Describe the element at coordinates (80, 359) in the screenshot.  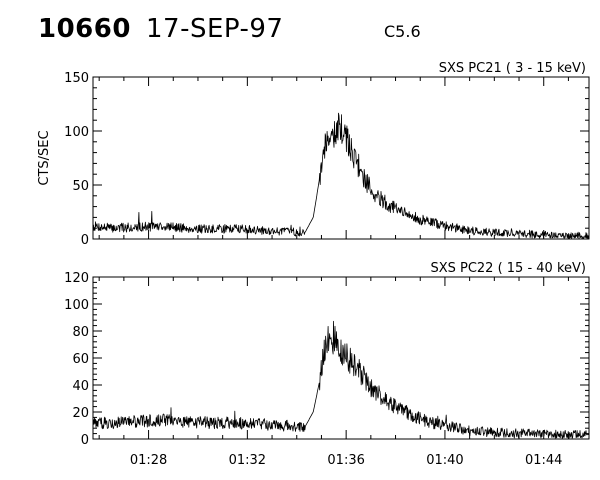
I see `pc22-y-tick-label: 60` at that location.